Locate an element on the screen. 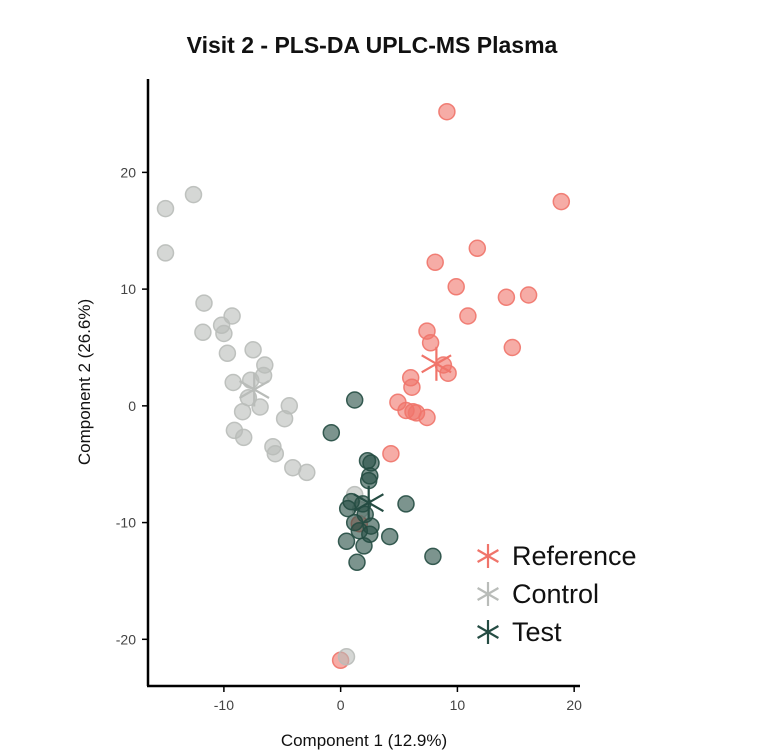 This screenshot has height=755, width=761. legend-item-reference: Reference is located at coordinates (557, 556).